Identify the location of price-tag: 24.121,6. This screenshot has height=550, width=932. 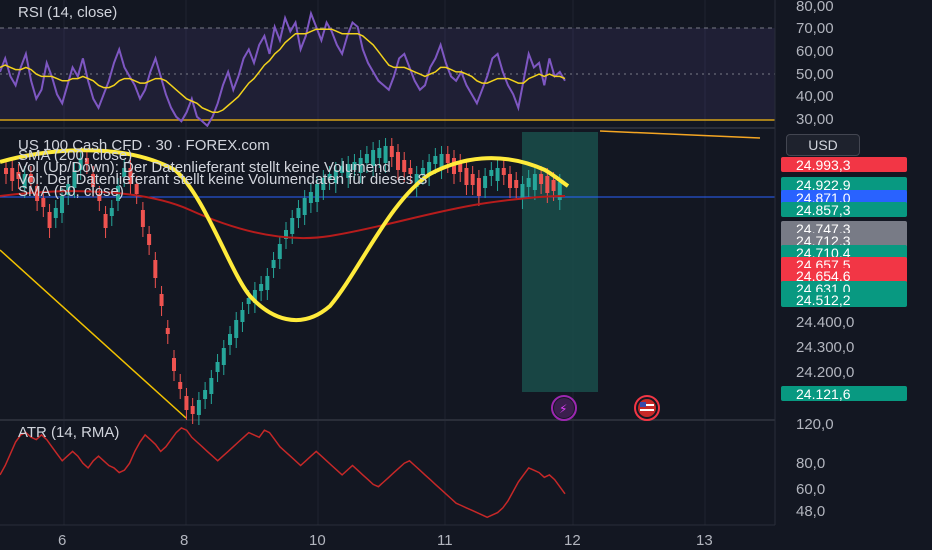
(844, 394).